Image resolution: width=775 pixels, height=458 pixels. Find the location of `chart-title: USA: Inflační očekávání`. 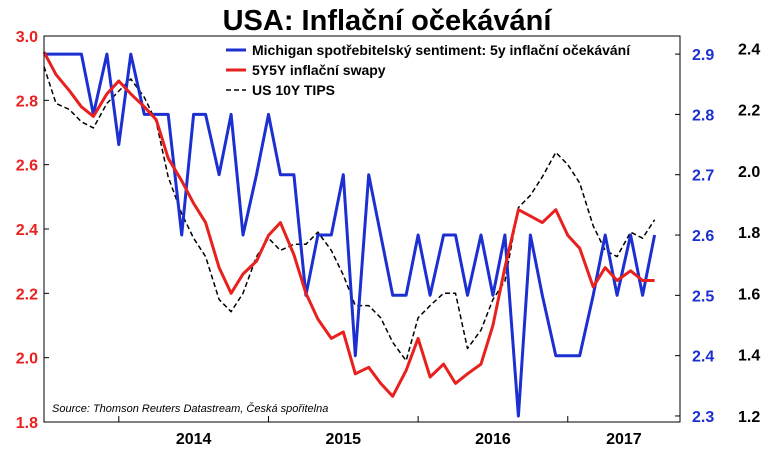

chart-title: USA: Inflační očekávání is located at coordinates (388, 21).